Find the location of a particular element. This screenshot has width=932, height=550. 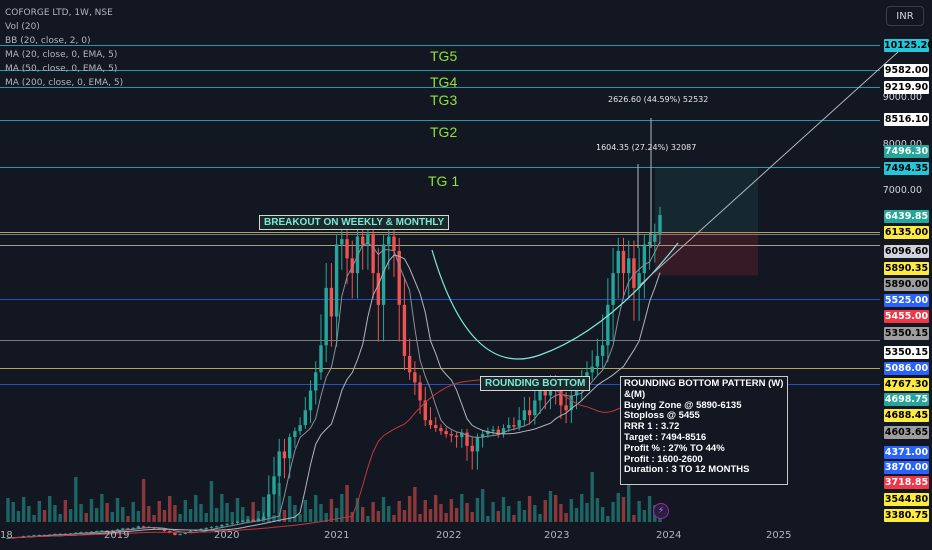

info-line: Buying Zone @ 5890-6135 is located at coordinates (683, 405).